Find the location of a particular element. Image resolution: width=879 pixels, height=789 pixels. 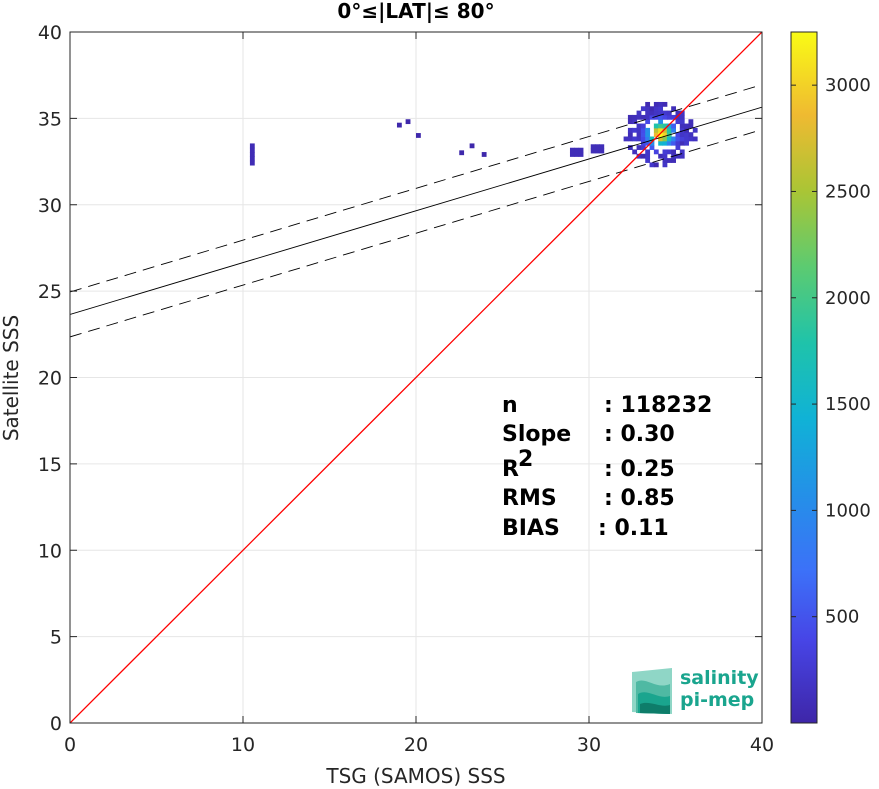

stat-value: : 118232 is located at coordinates (658, 405).